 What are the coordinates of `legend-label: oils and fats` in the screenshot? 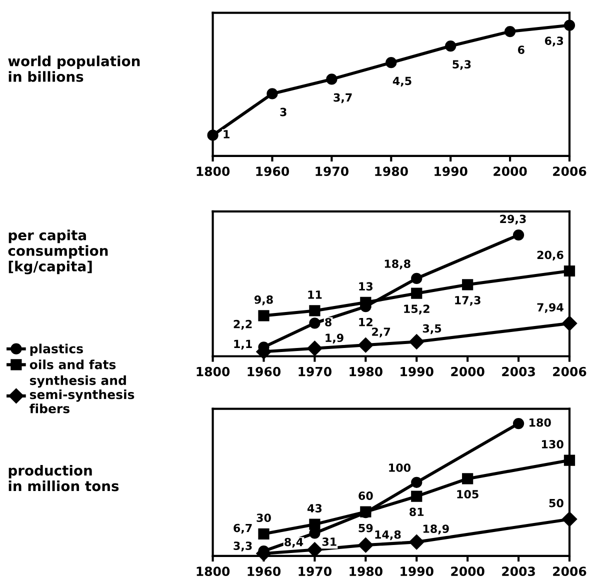 It's located at (73, 365).